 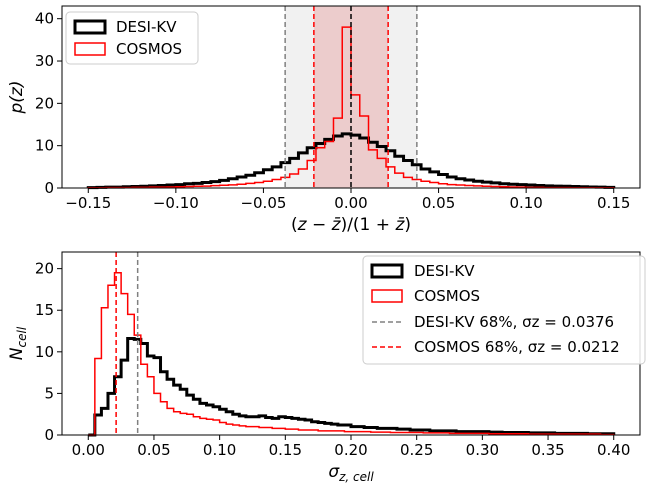 I want to click on y-tick-label-bot-3: 15, so click(x=44, y=310).